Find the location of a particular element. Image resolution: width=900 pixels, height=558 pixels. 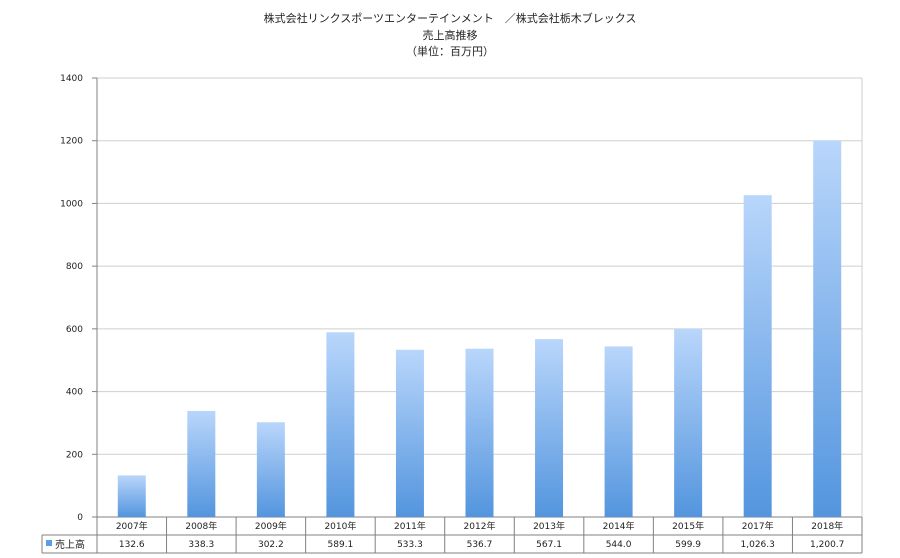

chart-title: 株式会社リンクスポーツエンターテインメント ／株式会社栃木ブレックス is located at coordinates (450, 18).